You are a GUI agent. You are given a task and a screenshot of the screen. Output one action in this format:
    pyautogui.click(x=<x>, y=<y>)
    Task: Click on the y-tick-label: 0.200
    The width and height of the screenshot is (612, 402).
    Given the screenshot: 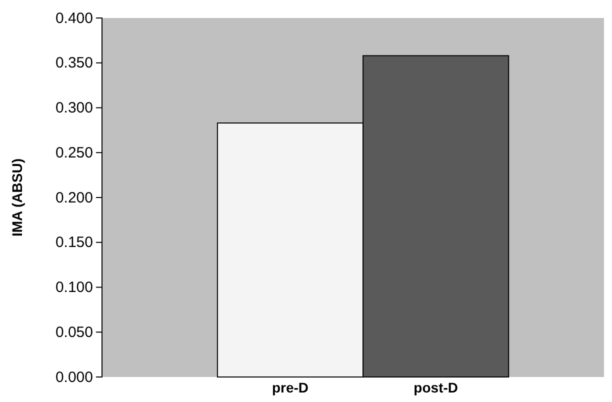 What is the action you would take?
    pyautogui.click(x=74, y=197)
    